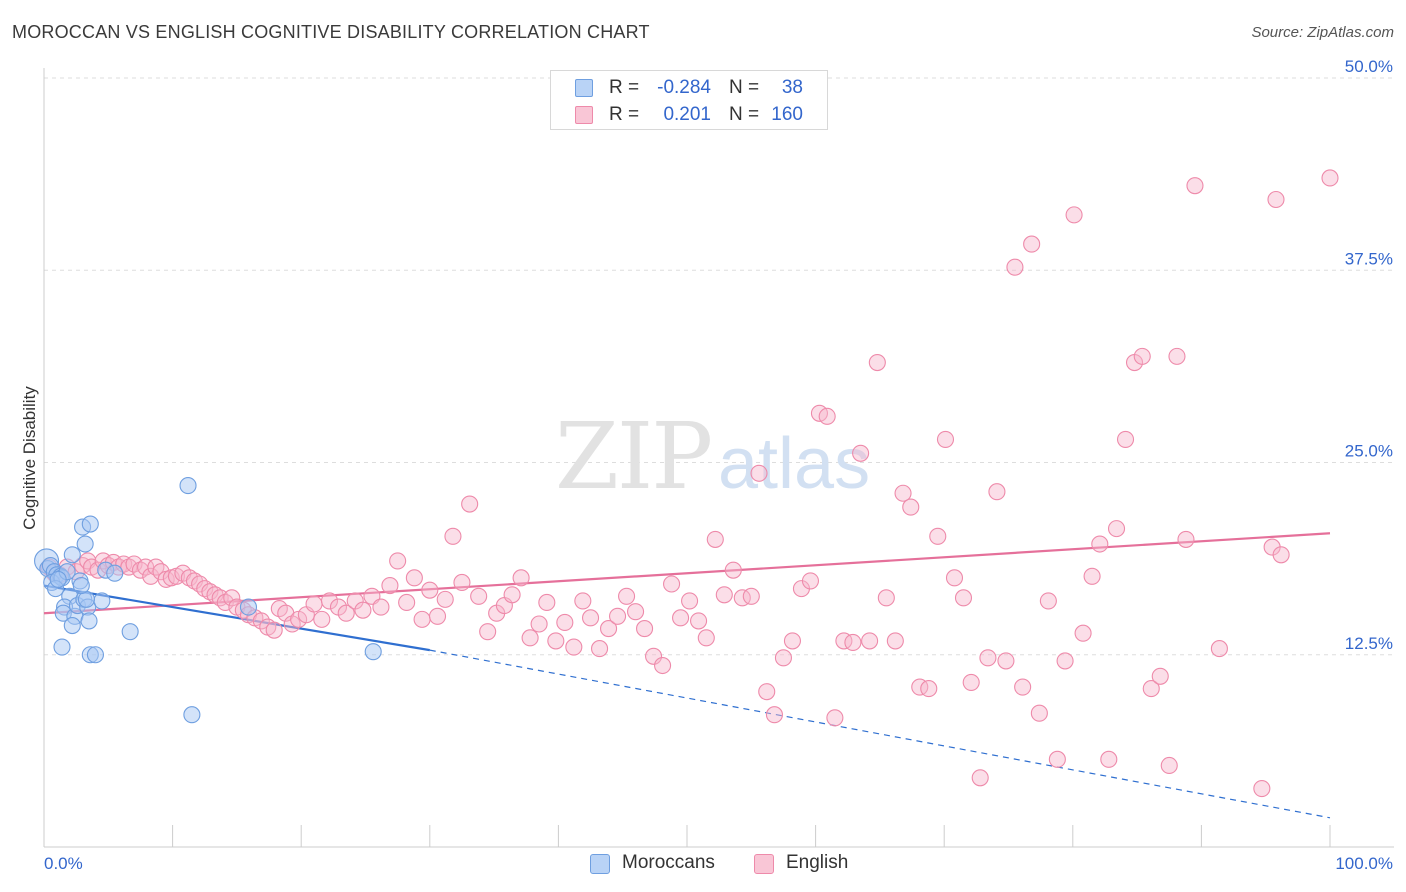  Describe the element at coordinates (712, 456) in the screenshot. I see `watermark: ZIP atlas` at that location.